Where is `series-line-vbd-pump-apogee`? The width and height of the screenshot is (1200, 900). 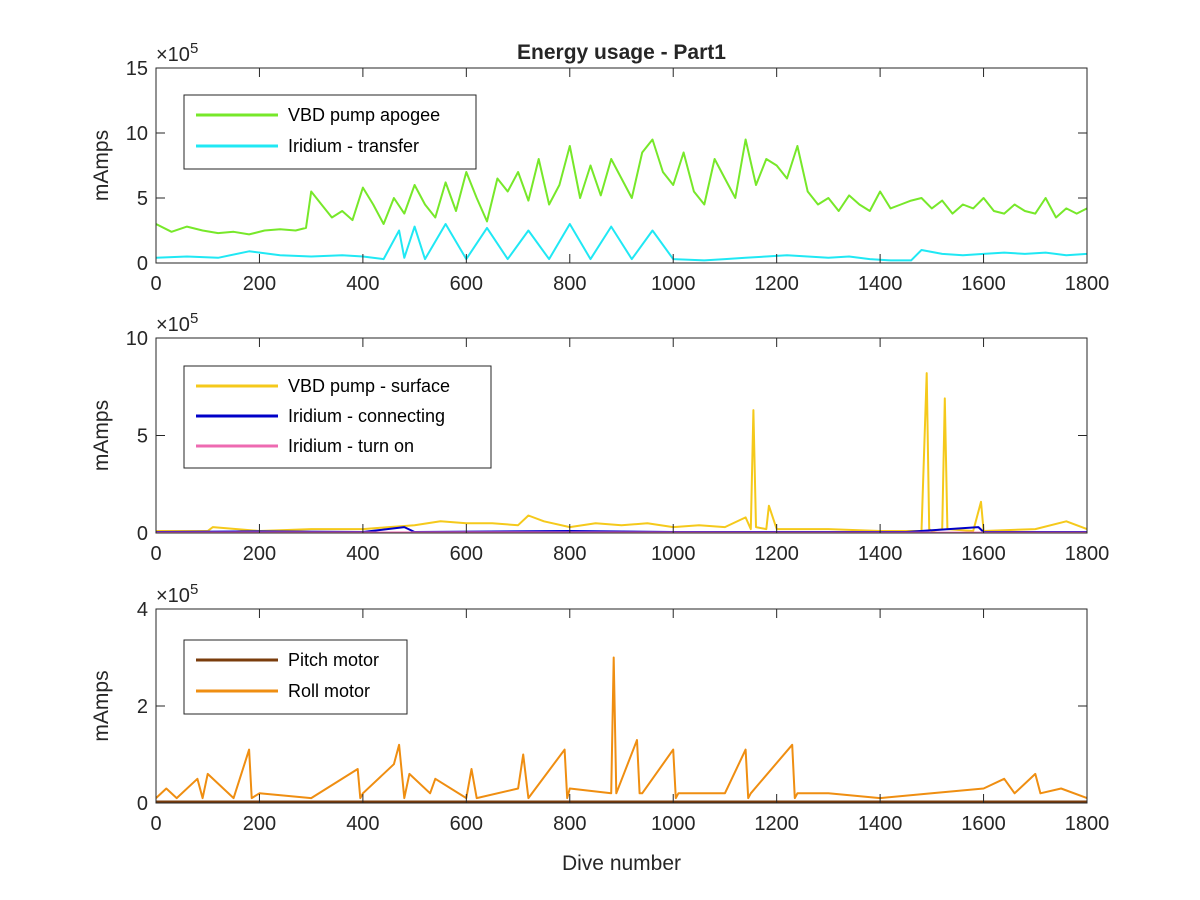
series-line-vbd-pump-apogee is located at coordinates (621, 187).